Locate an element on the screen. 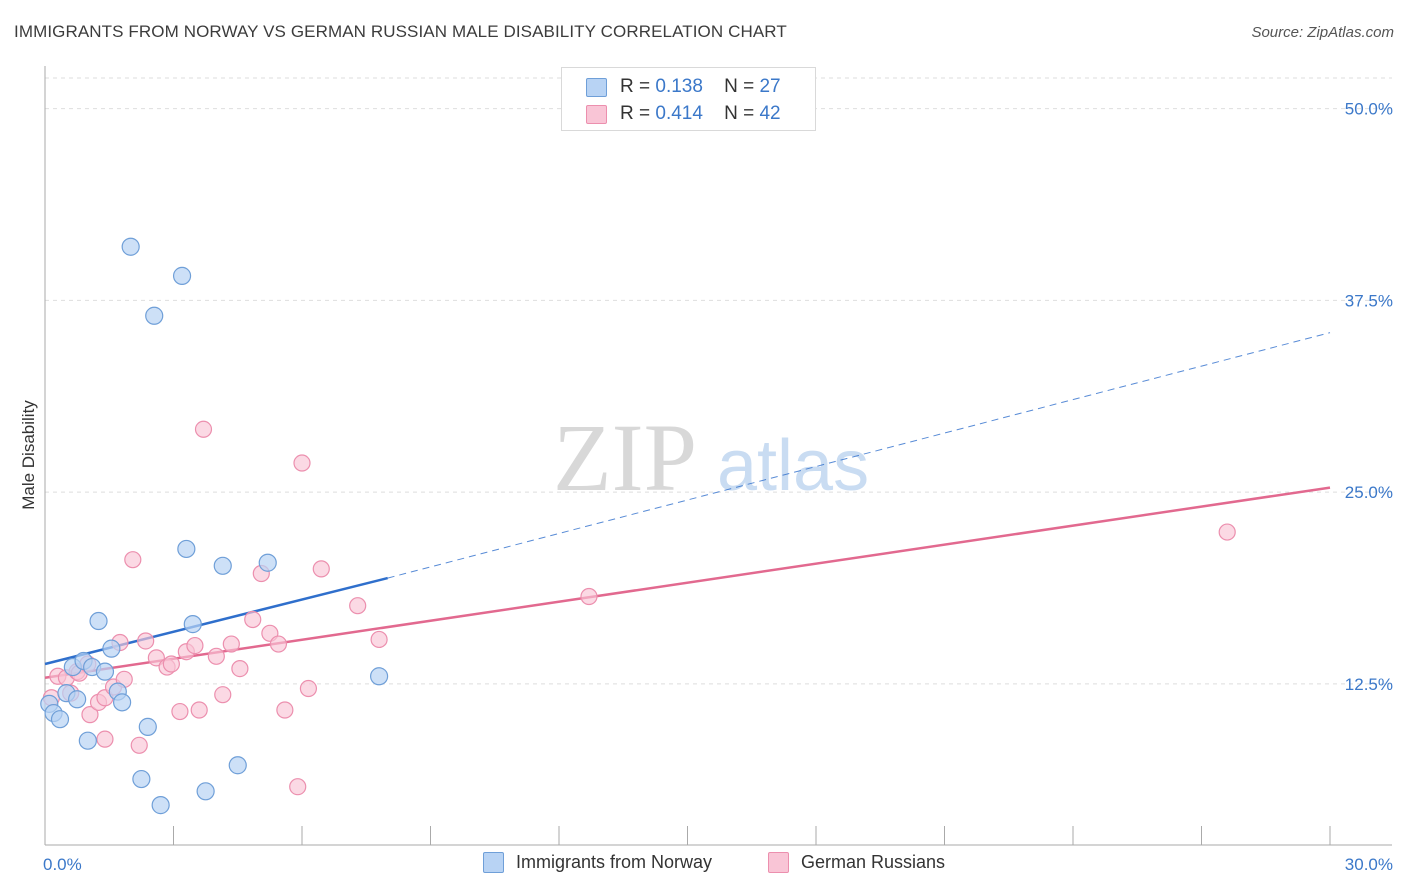 This screenshot has height=892, width=1406. y-tick-label: 25.0% is located at coordinates (1369, 492).